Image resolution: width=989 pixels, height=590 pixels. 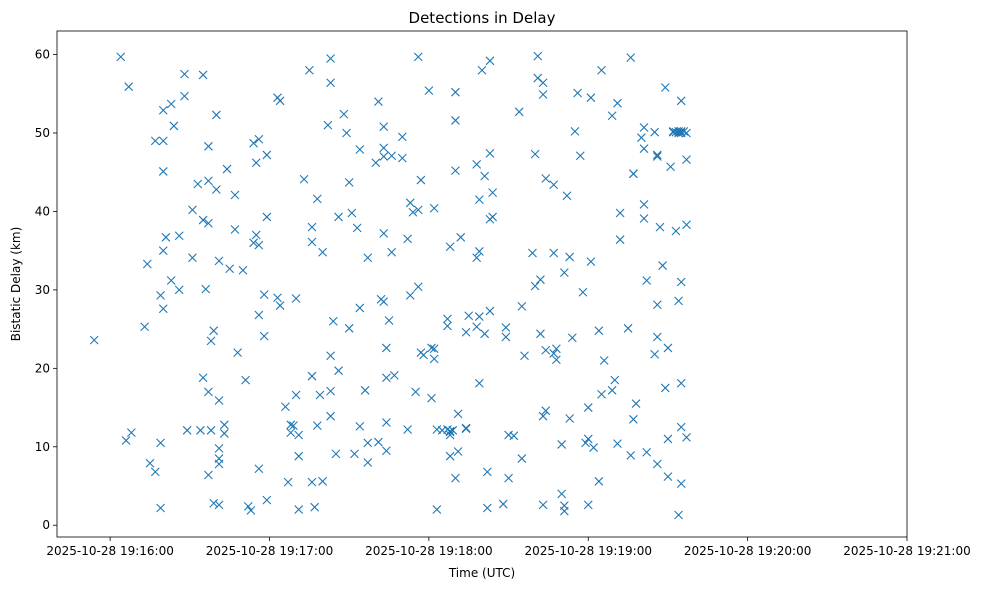 What do you see at coordinates (42, 133) in the screenshot?
I see `y-tick-label: 50` at bounding box center [42, 133].